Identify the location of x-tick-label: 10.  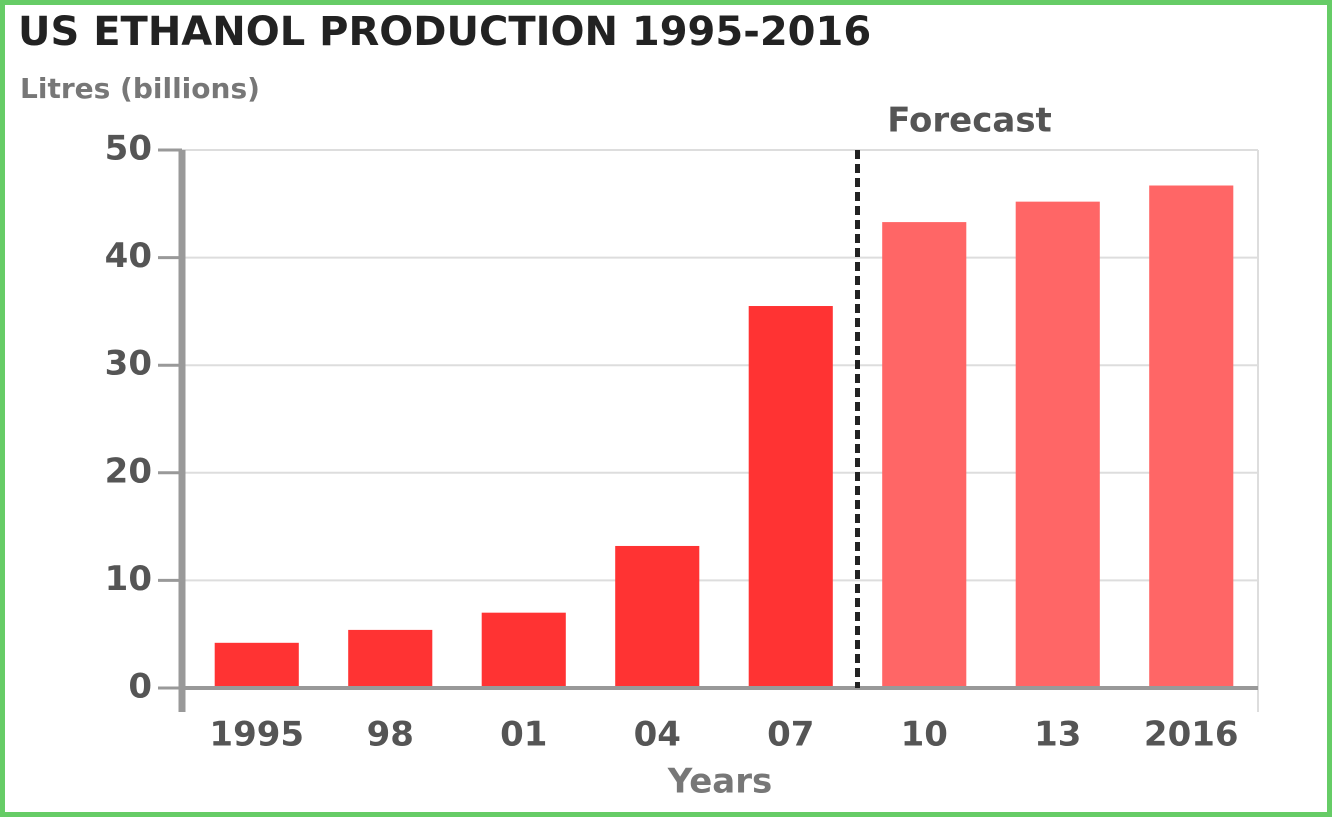
(924, 735).